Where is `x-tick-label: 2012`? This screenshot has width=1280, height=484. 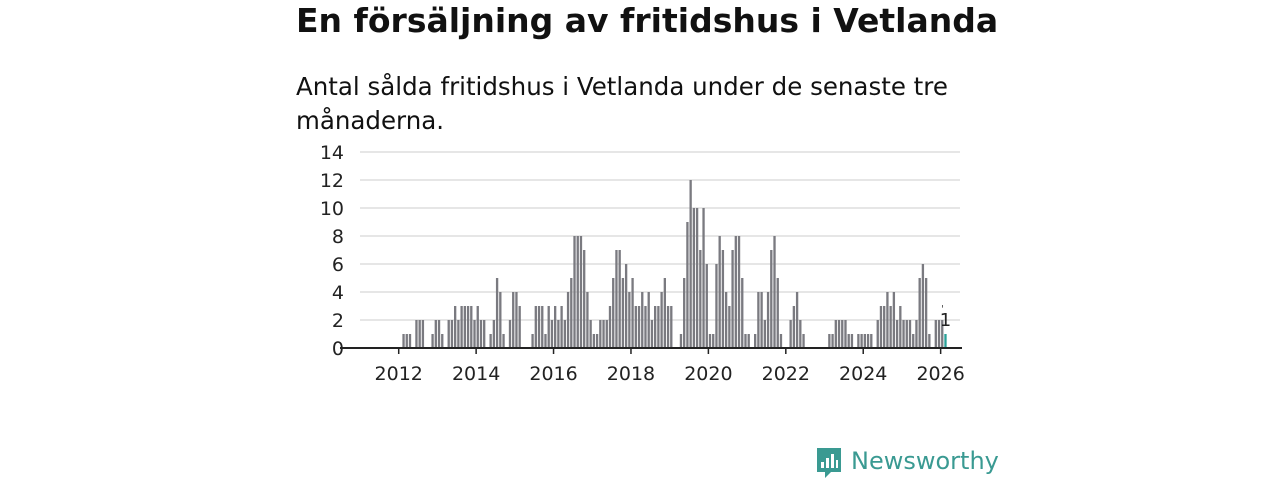
x-tick-label: 2012 is located at coordinates (399, 374).